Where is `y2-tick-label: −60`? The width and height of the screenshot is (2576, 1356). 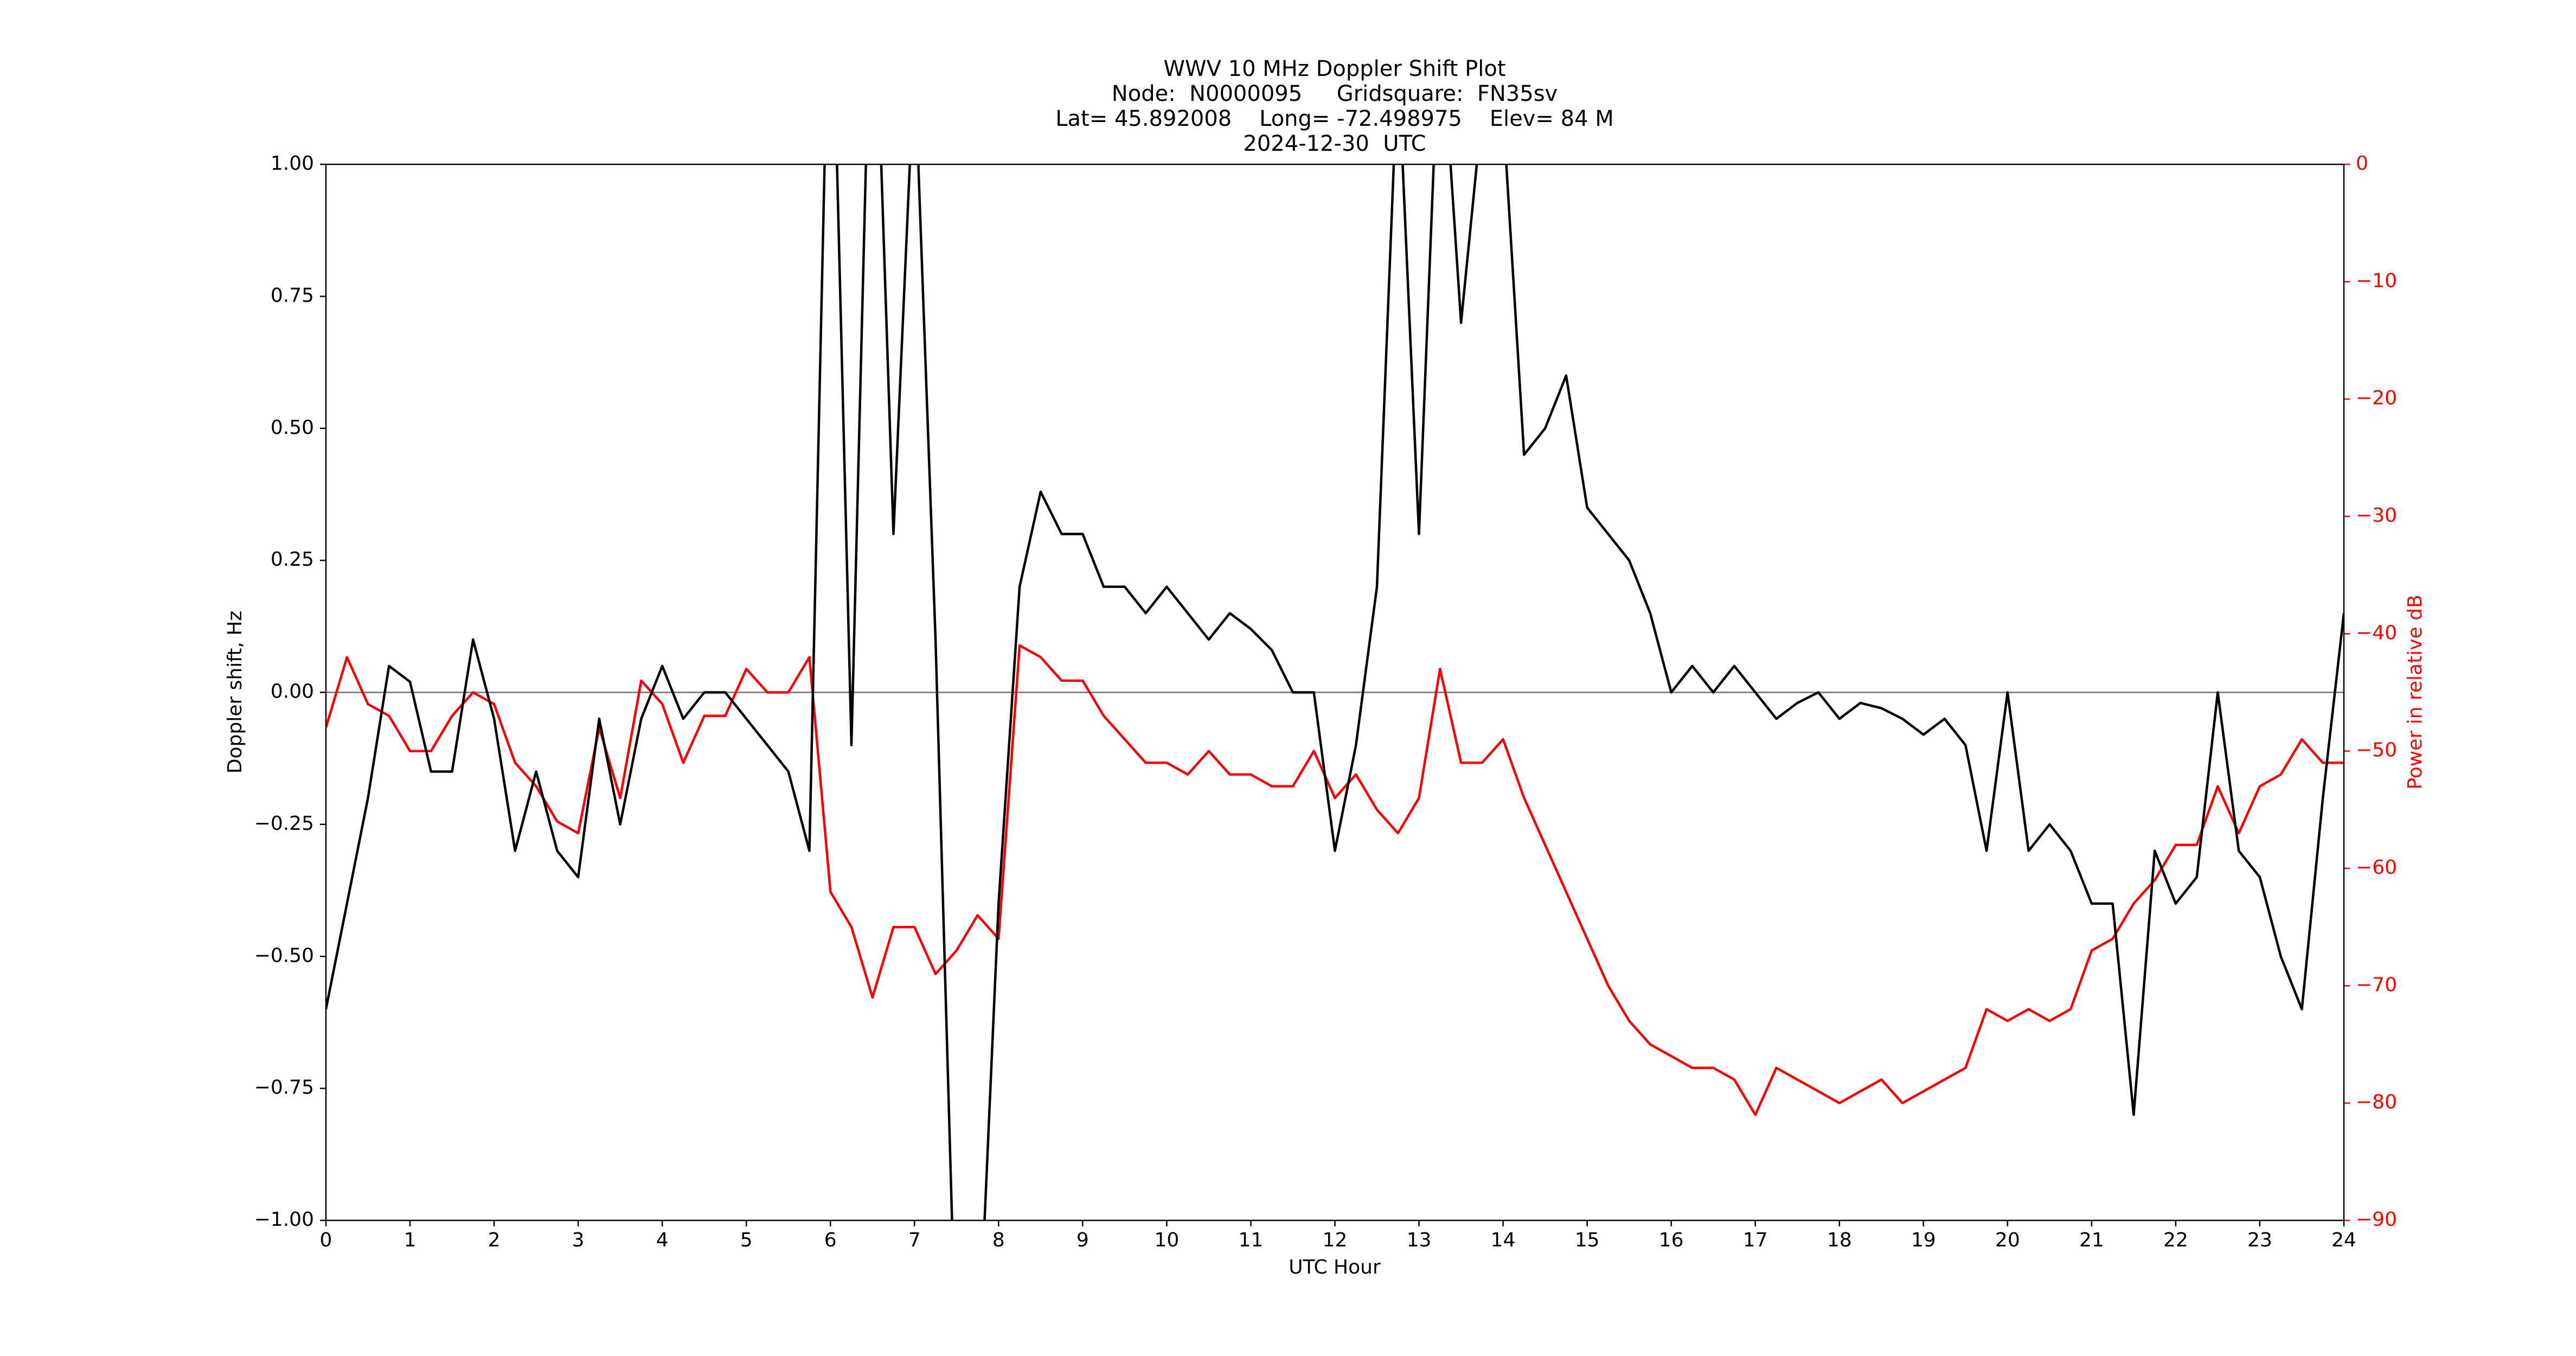 y2-tick-label: −60 is located at coordinates (2376, 867).